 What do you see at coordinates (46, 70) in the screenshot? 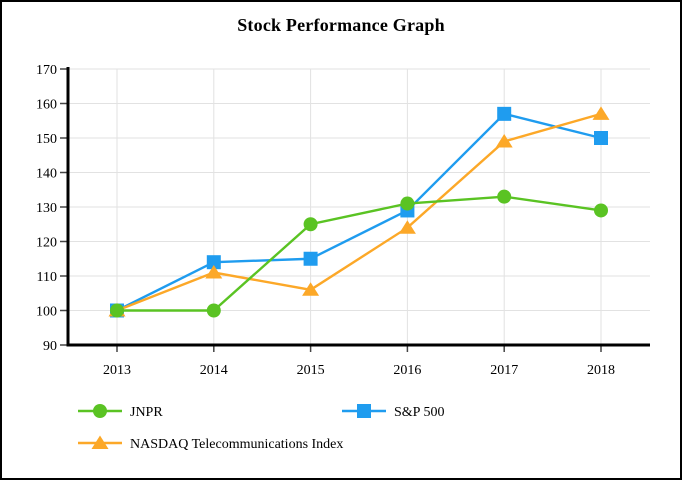
I see `y-tick-label: 170` at bounding box center [46, 70].